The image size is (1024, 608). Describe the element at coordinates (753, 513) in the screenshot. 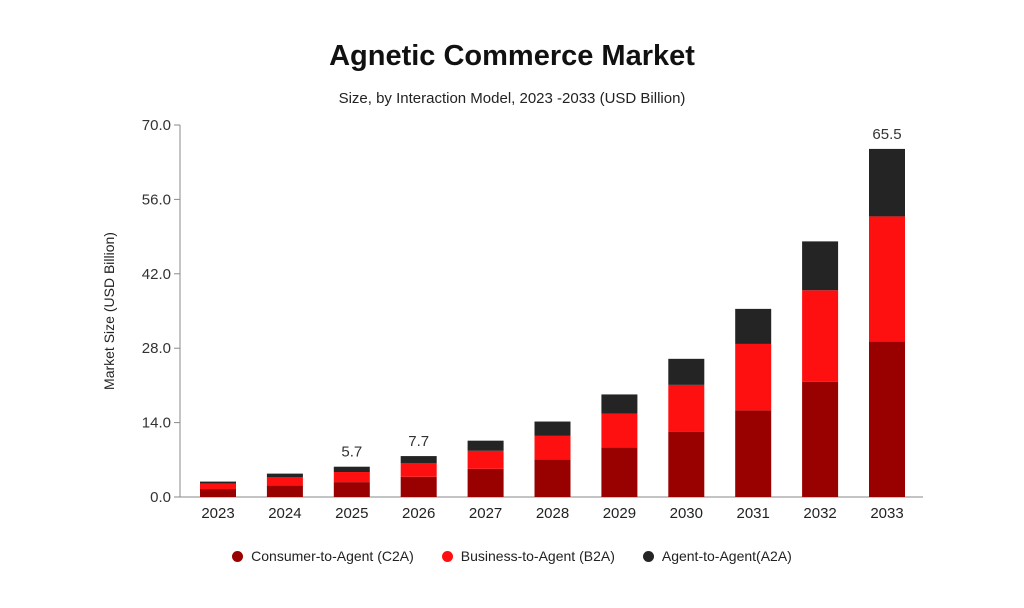

I see `x-tick-label: 2031` at that location.